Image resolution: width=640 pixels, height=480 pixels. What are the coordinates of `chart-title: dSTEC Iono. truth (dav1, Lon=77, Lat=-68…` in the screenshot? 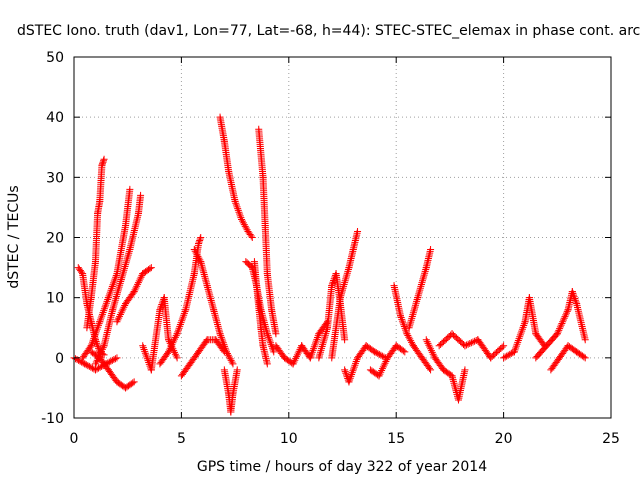 It's located at (328, 31).